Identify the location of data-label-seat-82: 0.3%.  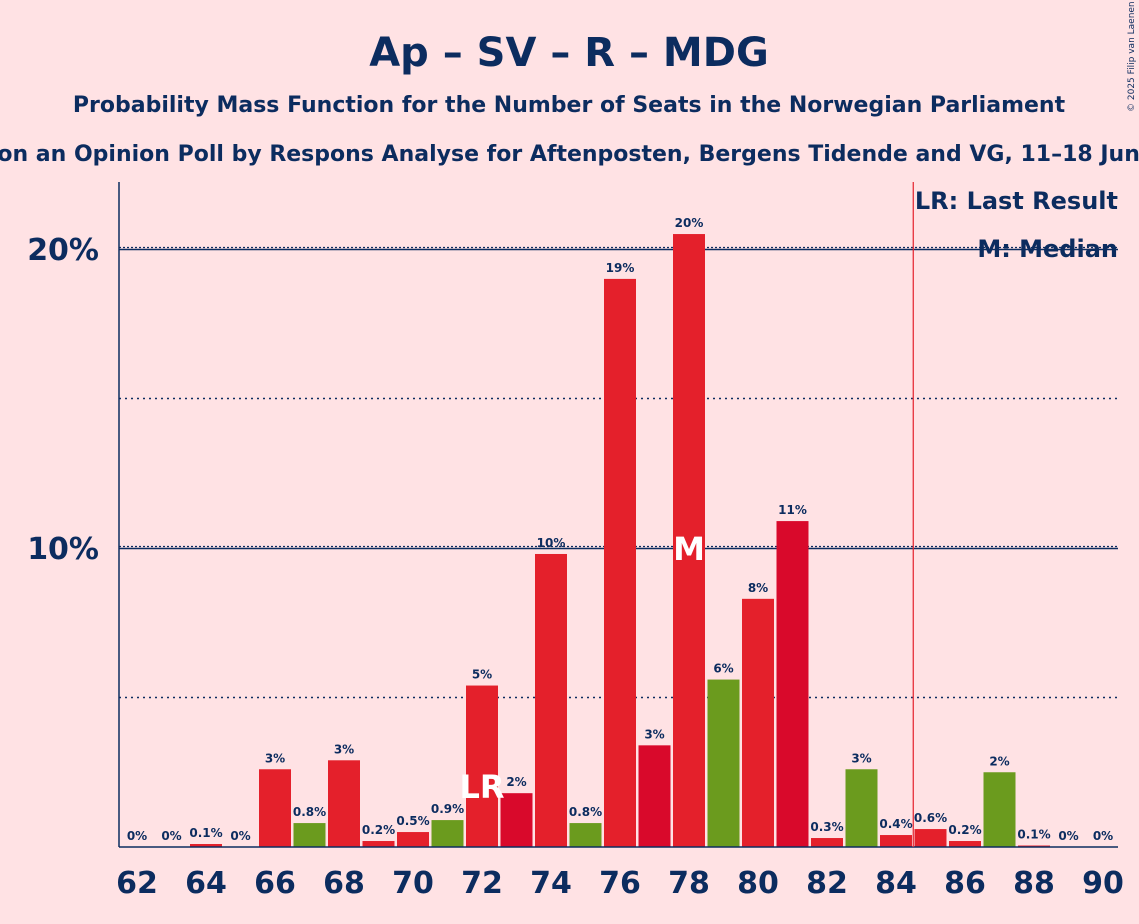
(826, 827).